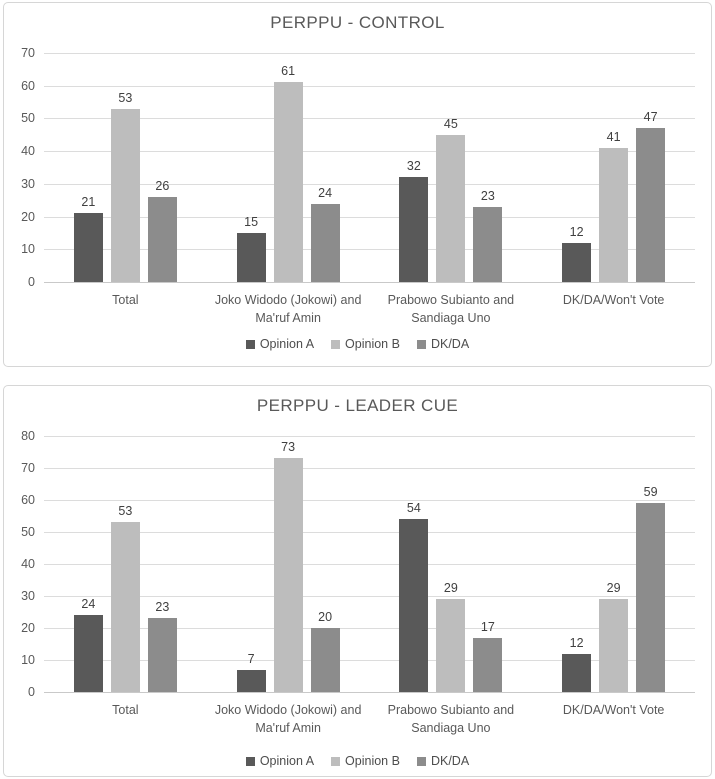 The width and height of the screenshot is (715, 779). I want to click on bar-value-label: 32, so click(413, 166).